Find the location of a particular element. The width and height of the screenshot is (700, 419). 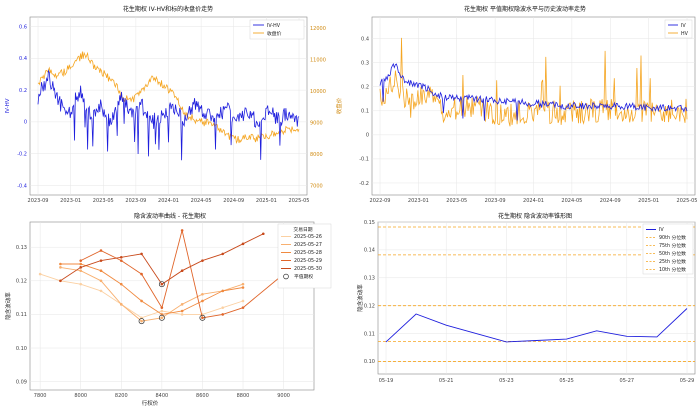

chart1-ytick-label: 0.2 is located at coordinates (23, 91).